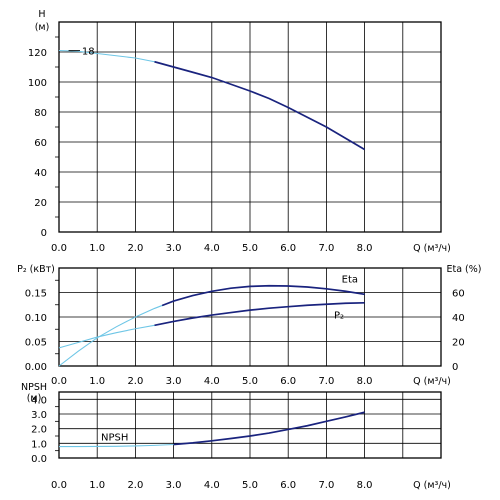 The width and height of the screenshot is (500, 500). What do you see at coordinates (40, 143) in the screenshot?
I see `y-tick-label: 60` at bounding box center [40, 143].